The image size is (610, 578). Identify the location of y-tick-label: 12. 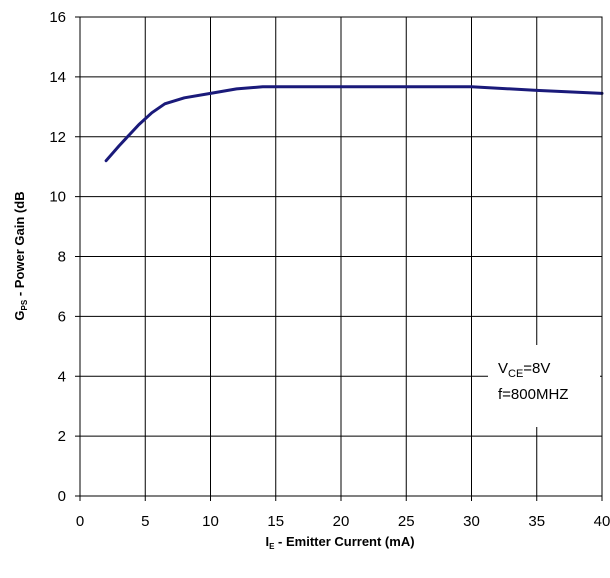
(57, 137).